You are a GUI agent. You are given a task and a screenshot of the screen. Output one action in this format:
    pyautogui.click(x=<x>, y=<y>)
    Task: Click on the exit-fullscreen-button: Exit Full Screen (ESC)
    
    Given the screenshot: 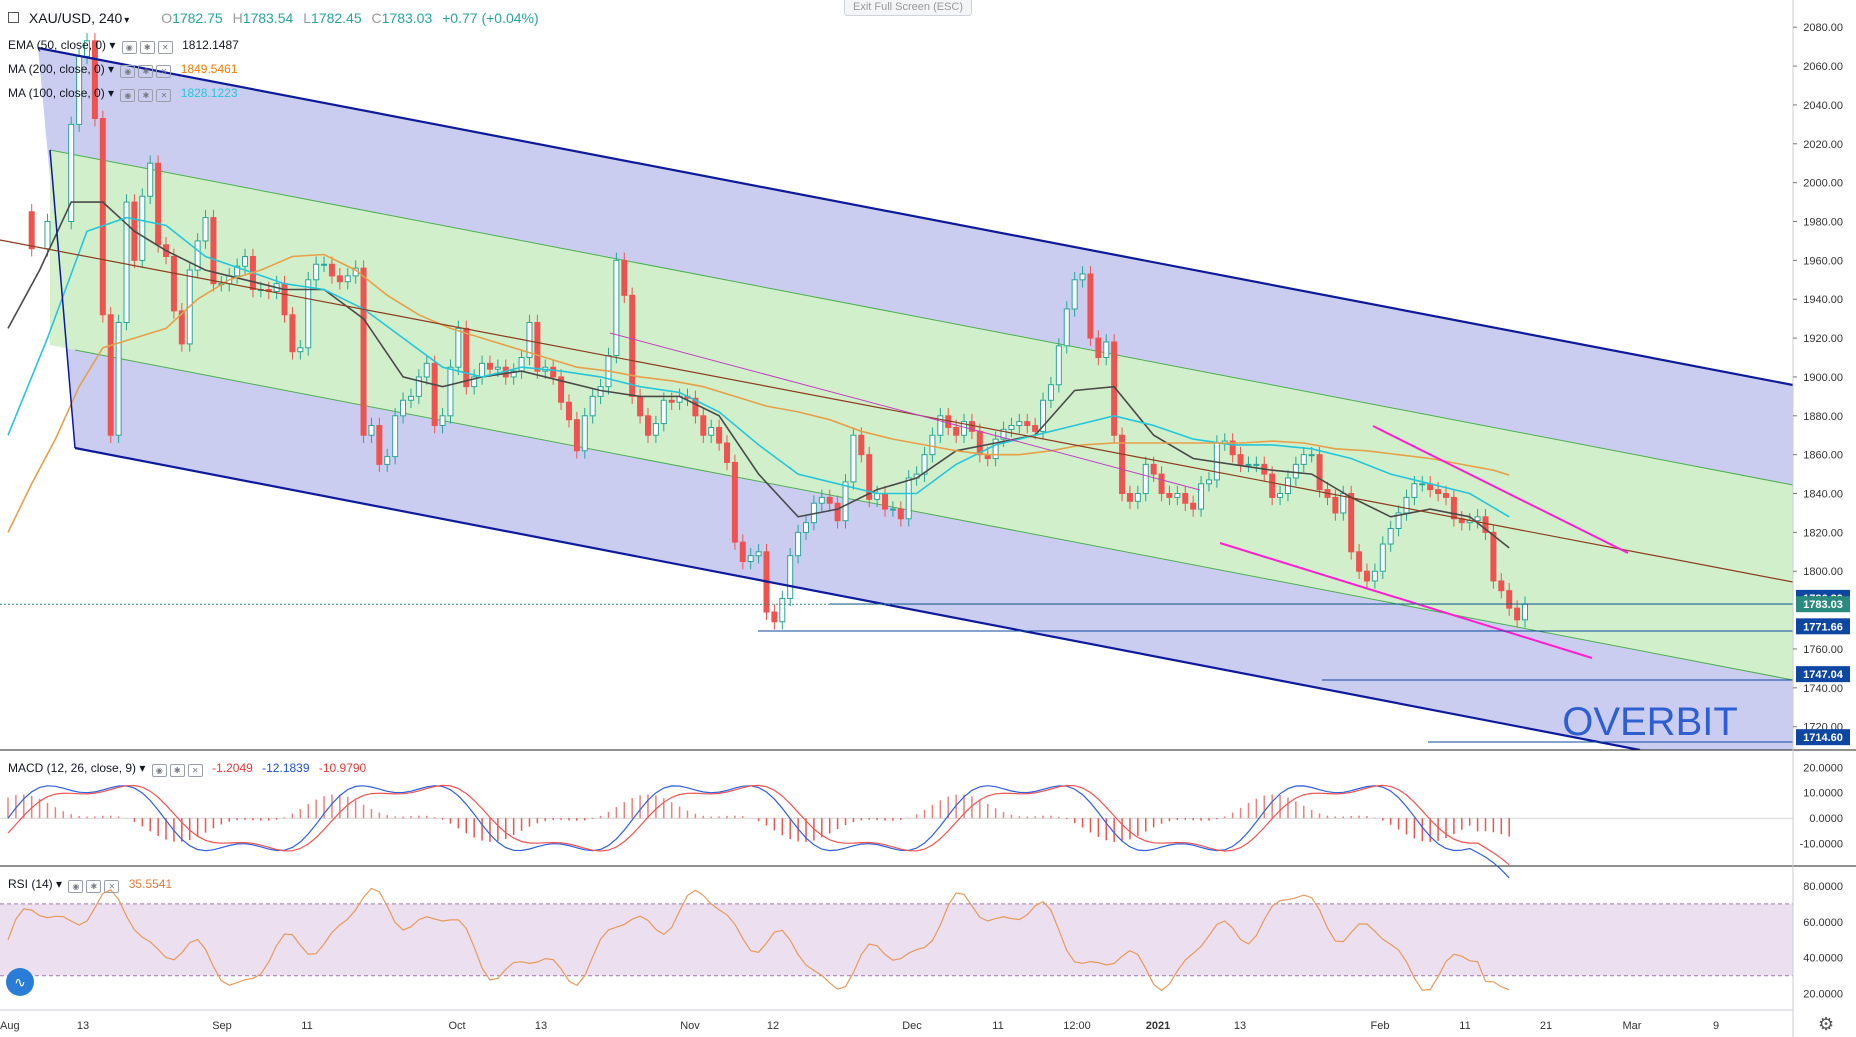 What is the action you would take?
    pyautogui.click(x=908, y=8)
    